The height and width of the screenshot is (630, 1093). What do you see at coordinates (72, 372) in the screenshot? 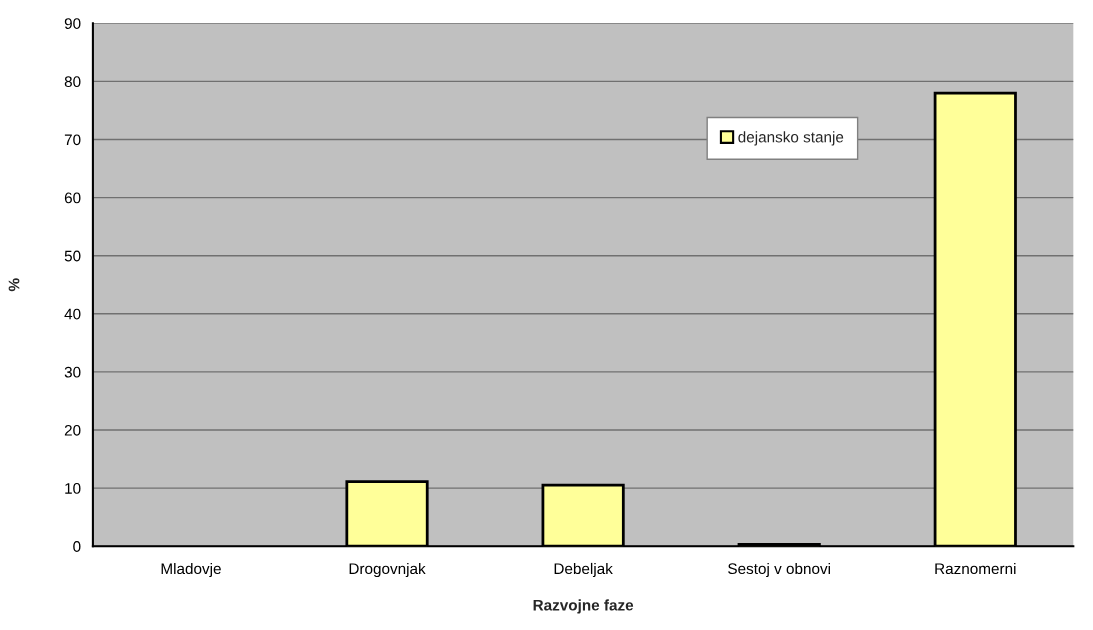
I see `y-tick-label: 30` at bounding box center [72, 372].